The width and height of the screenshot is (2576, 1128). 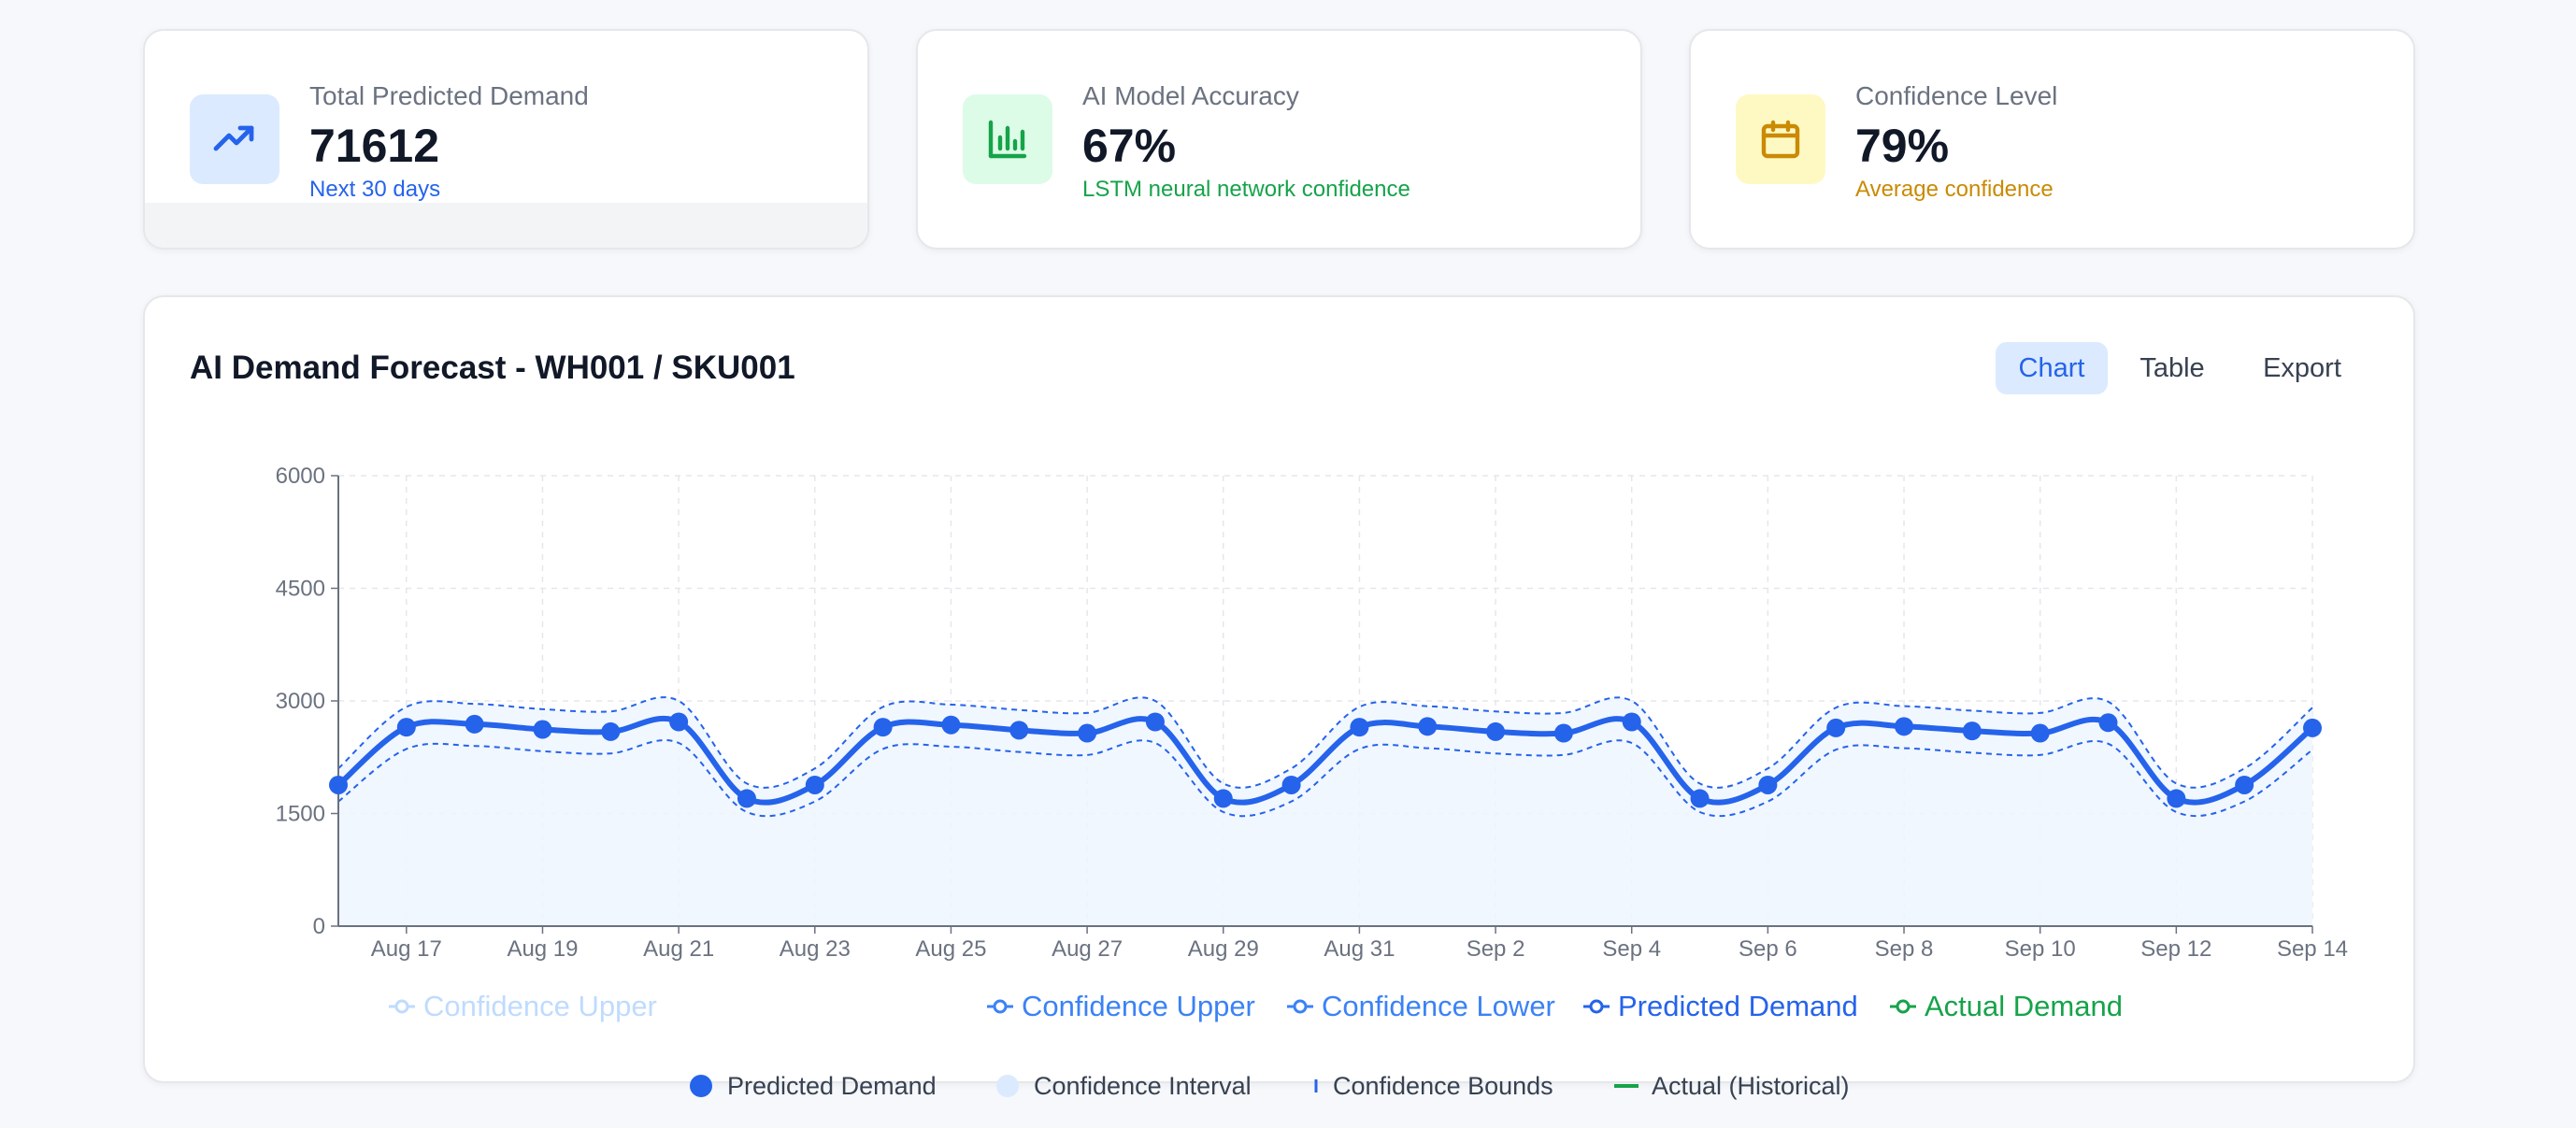 I want to click on x-tick-label: Sep 10, so click(x=2040, y=949).